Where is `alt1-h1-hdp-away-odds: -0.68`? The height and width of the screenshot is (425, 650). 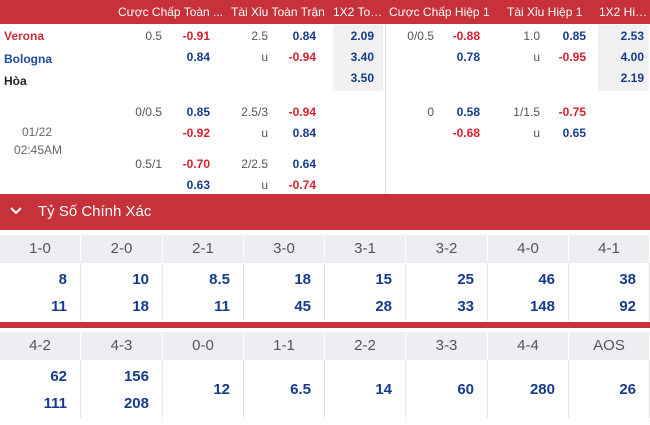 alt1-h1-hdp-away-odds: -0.68 is located at coordinates (466, 133).